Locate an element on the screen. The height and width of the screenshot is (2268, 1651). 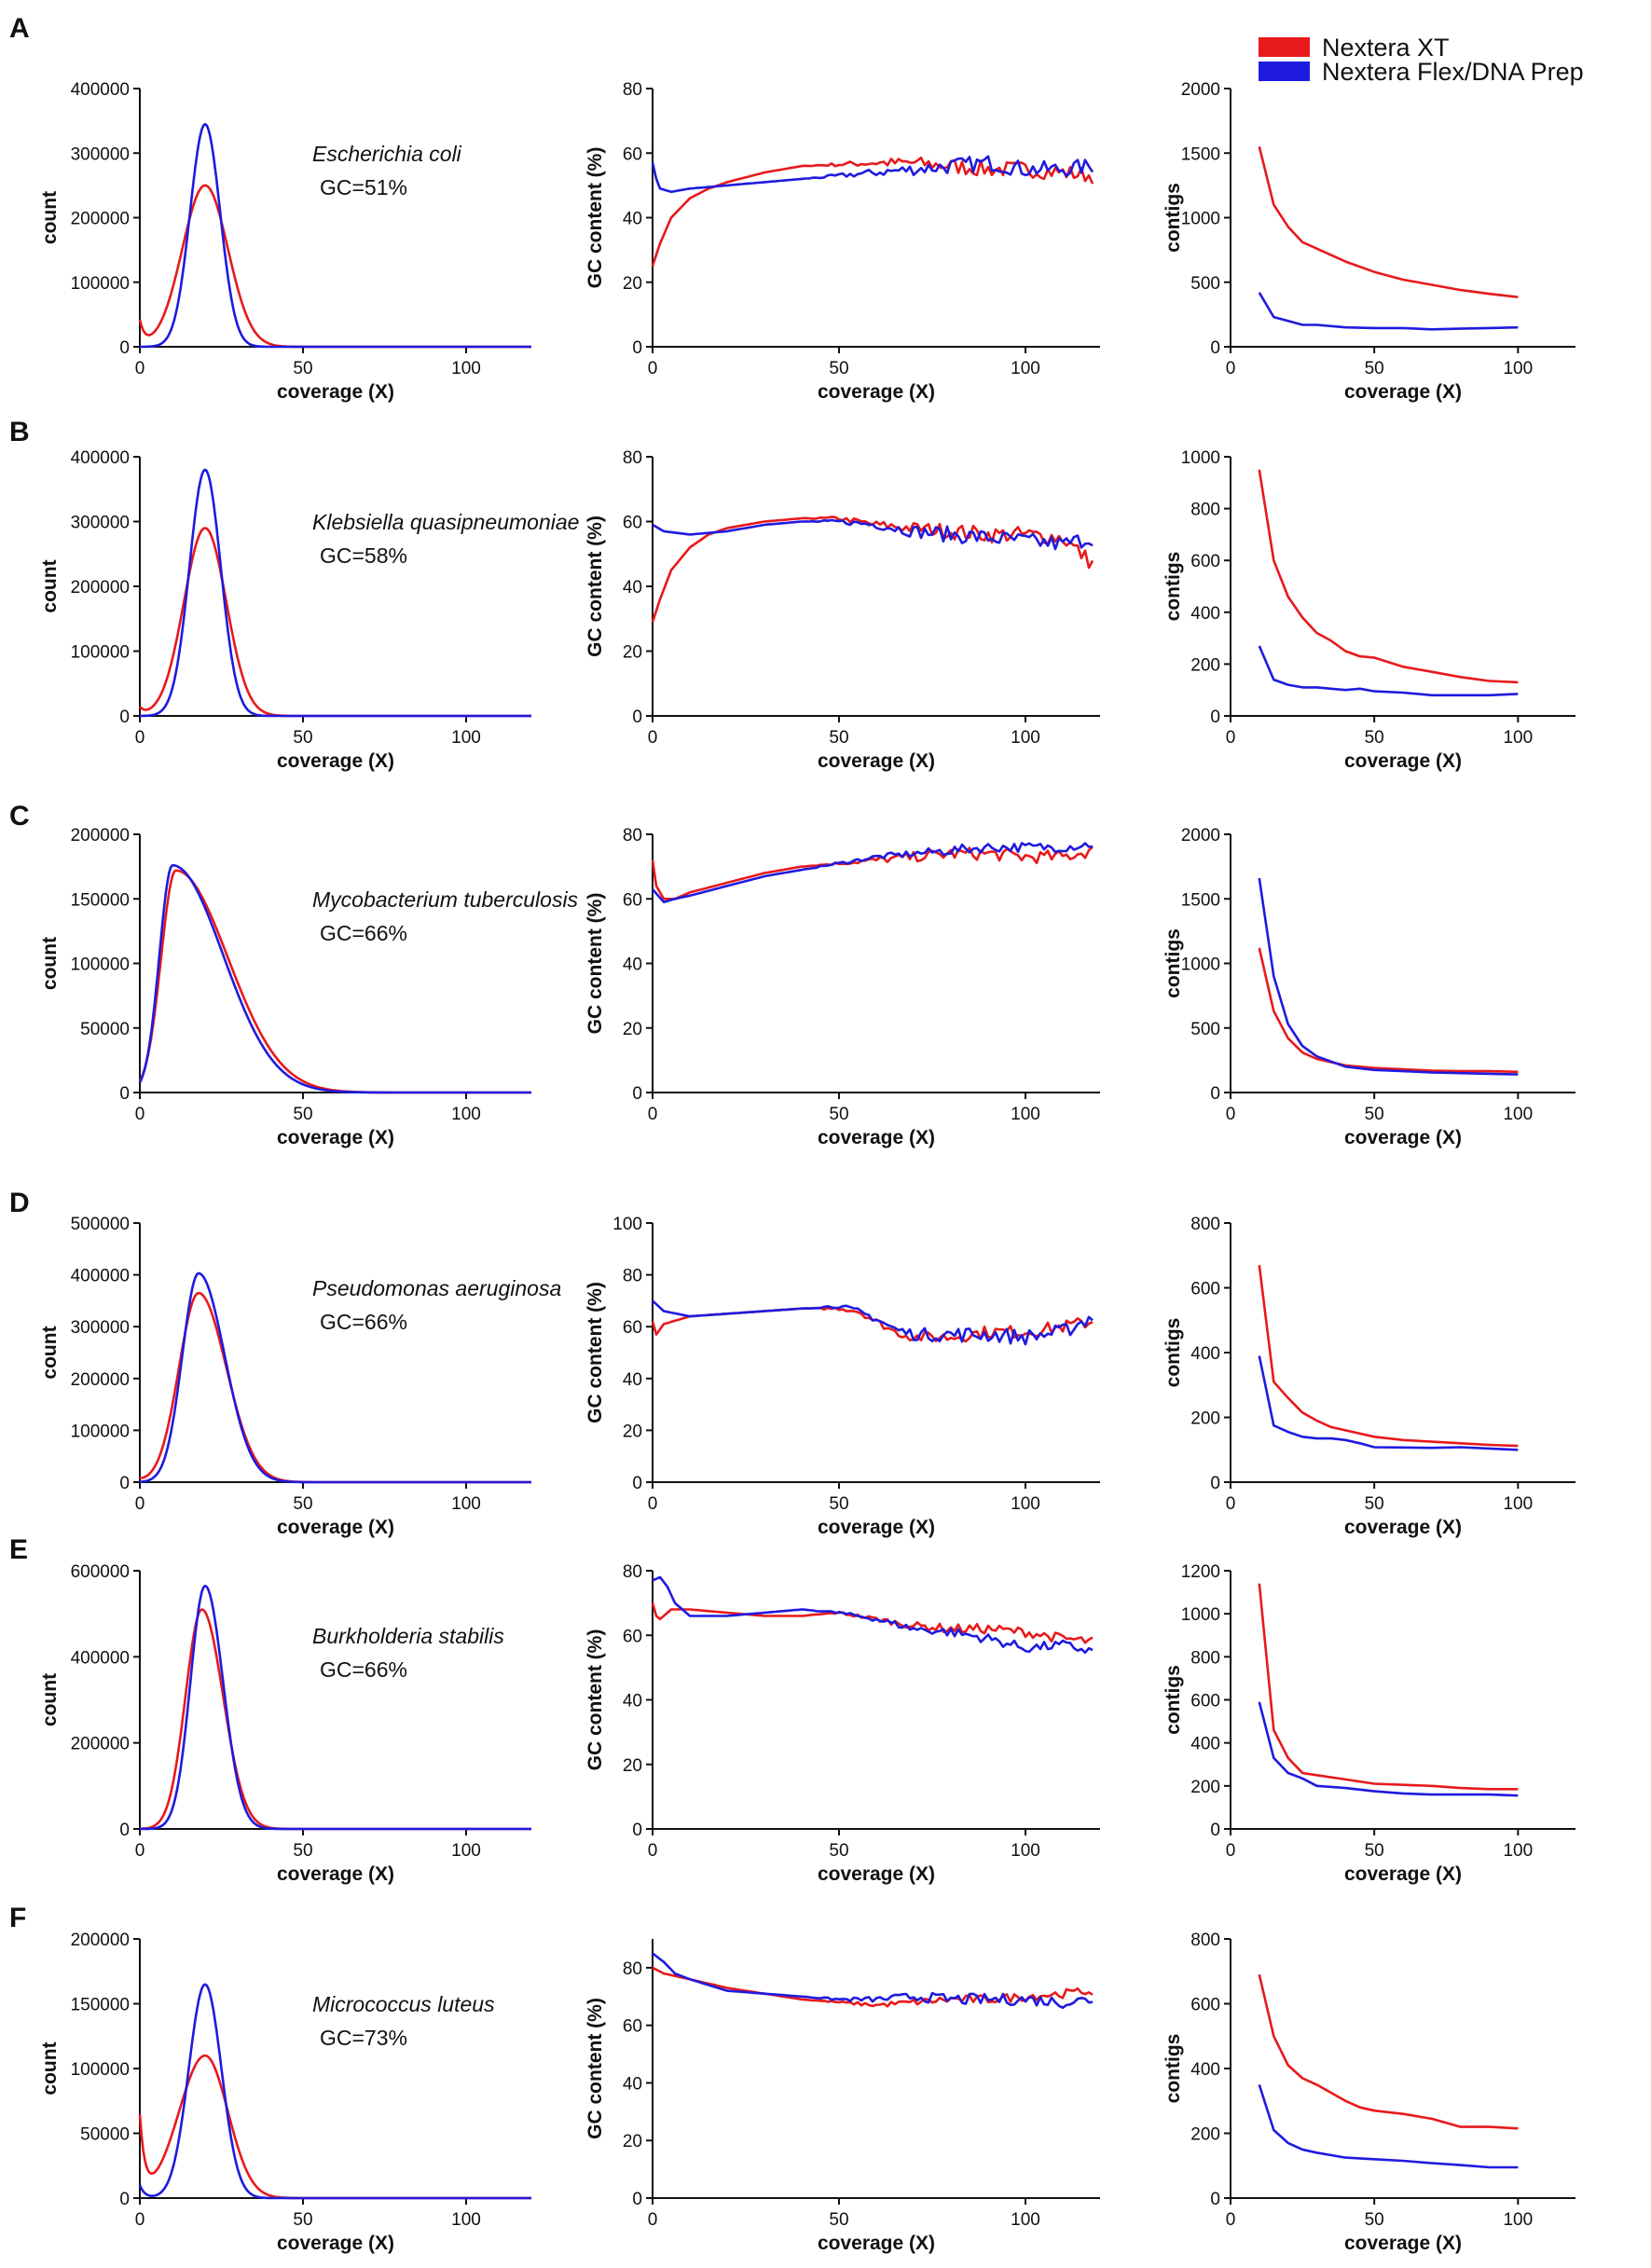
gc-label: GC=66% is located at coordinates (363, 1322).